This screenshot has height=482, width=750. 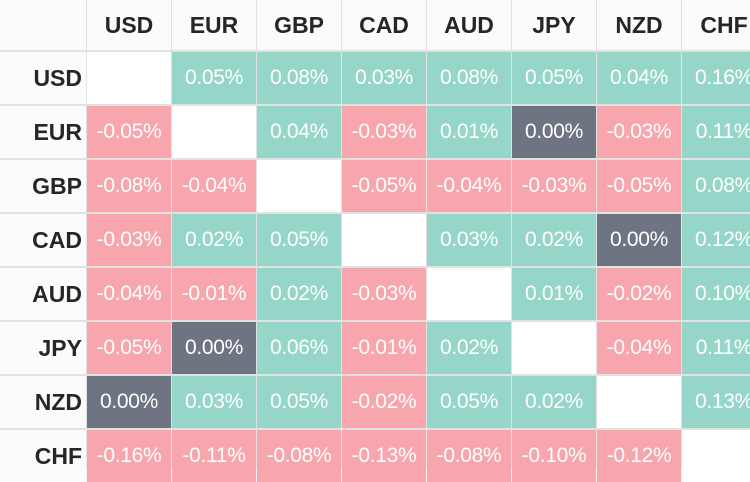 What do you see at coordinates (299, 240) in the screenshot?
I see `heatmap-cell-cad-gbp: 0.05%` at bounding box center [299, 240].